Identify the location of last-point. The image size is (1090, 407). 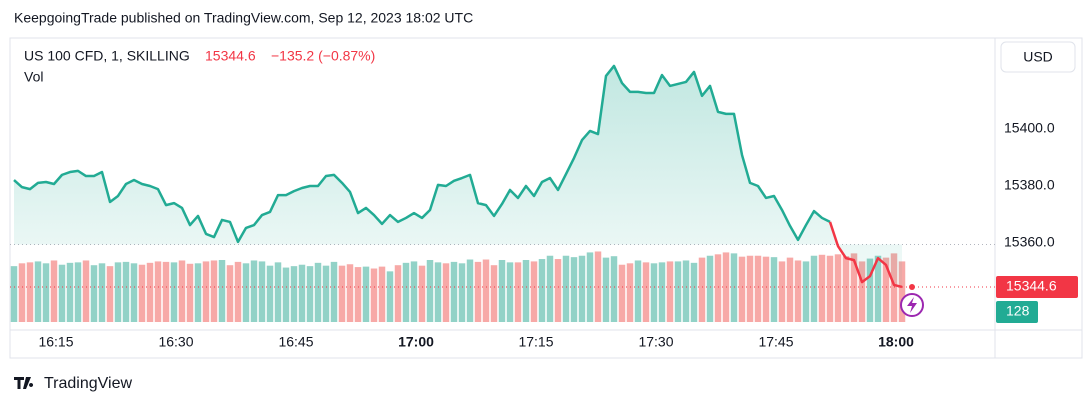
(912, 286).